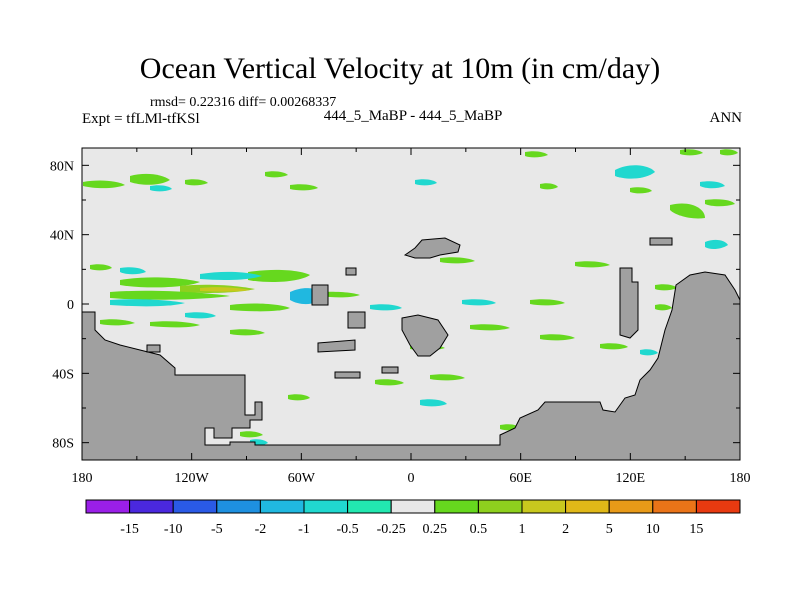  What do you see at coordinates (413, 116) in the screenshot?
I see `case-label: 444_5_MaBP - 444_5_MaBP` at bounding box center [413, 116].